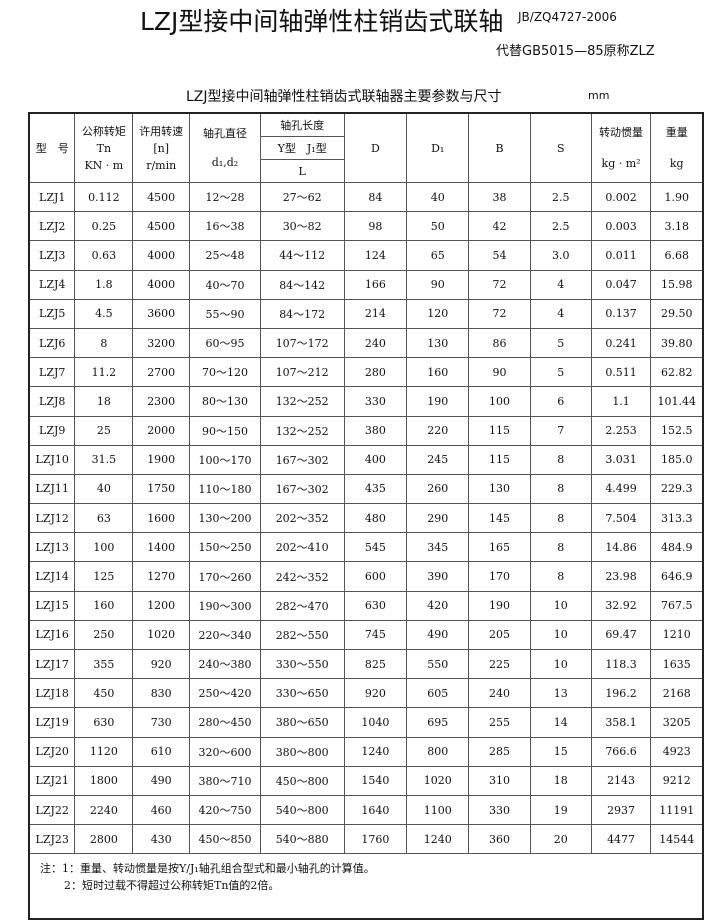  I want to click on cell-torque: 450, so click(104, 693).